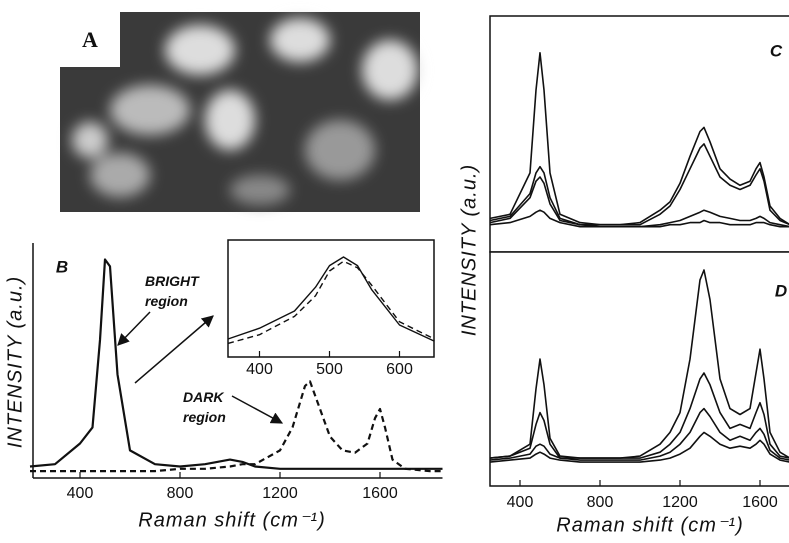 Image resolution: width=789 pixels, height=543 pixels. Describe the element at coordinates (172, 291) in the screenshot. I see `annotation: BRIGHT region` at that location.